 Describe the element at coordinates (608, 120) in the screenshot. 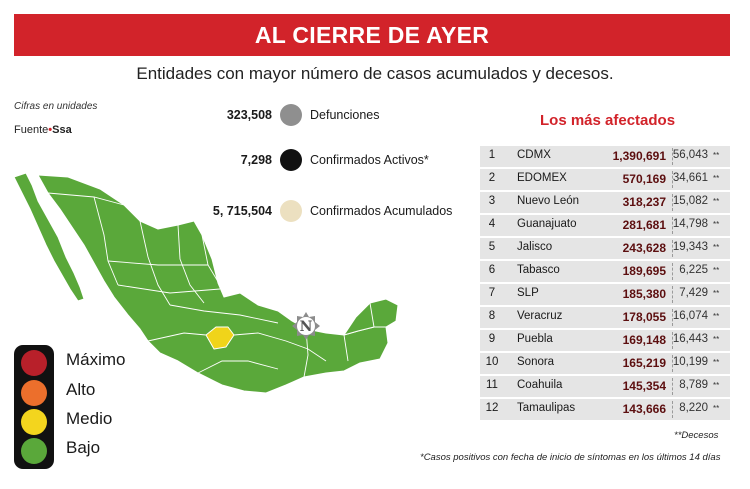

I see `table-title: Los más afectados` at that location.